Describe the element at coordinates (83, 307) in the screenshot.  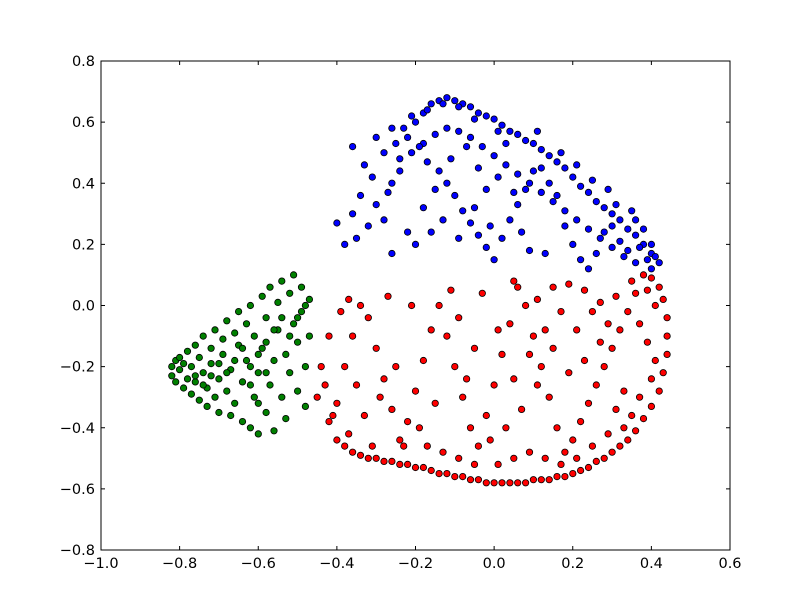
I see `y-tick-label: 0.0` at that location.